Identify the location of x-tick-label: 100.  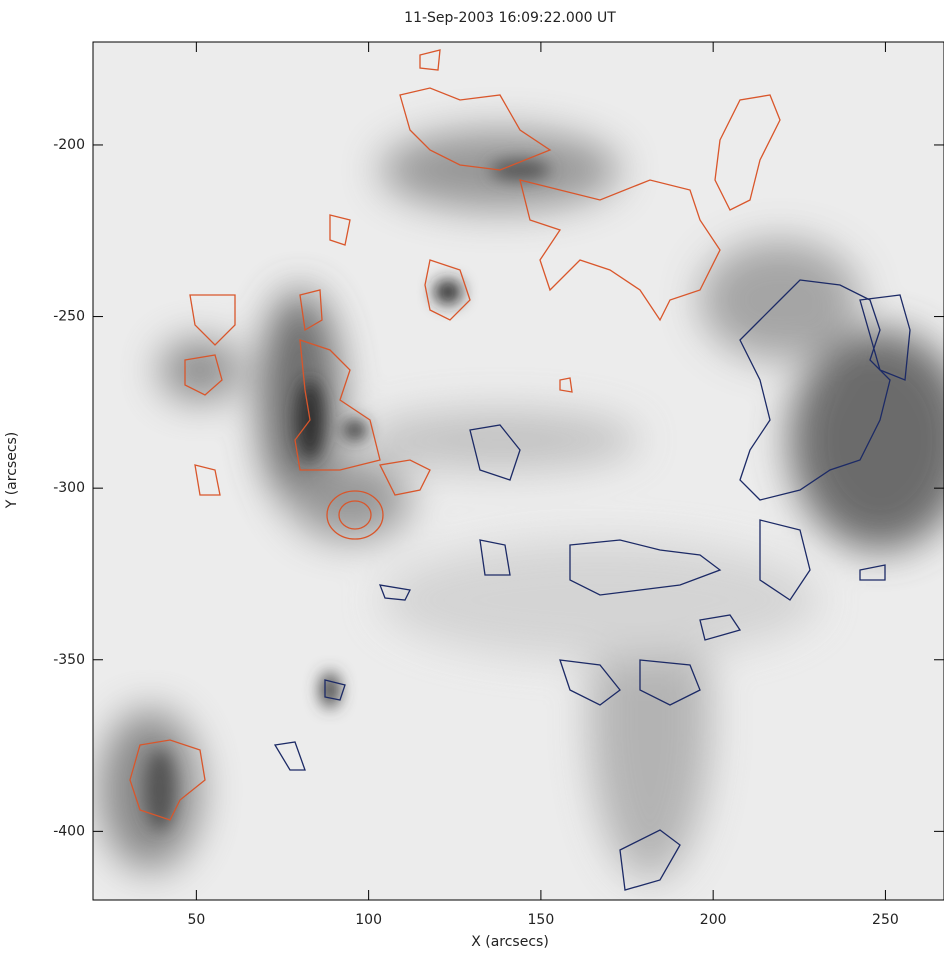
(368, 920).